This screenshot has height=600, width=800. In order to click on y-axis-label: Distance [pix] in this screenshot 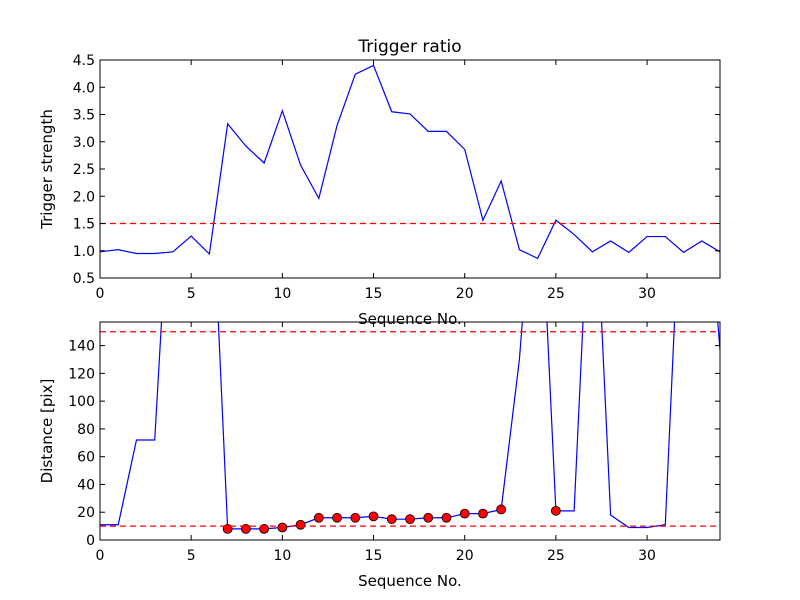, I will do `click(47, 431)`.